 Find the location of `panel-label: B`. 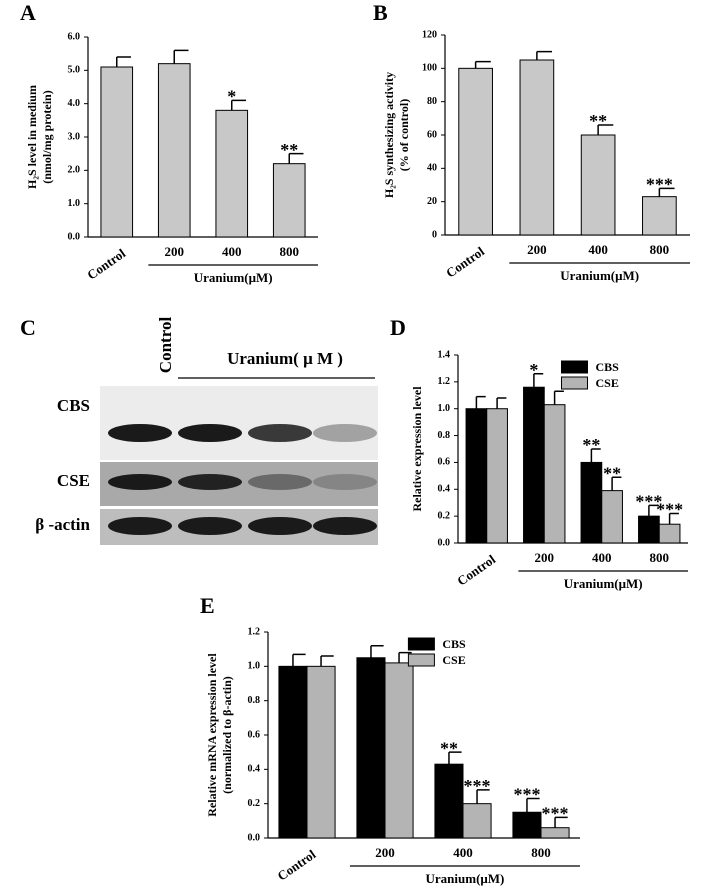

panel-label: B is located at coordinates (380, 12).